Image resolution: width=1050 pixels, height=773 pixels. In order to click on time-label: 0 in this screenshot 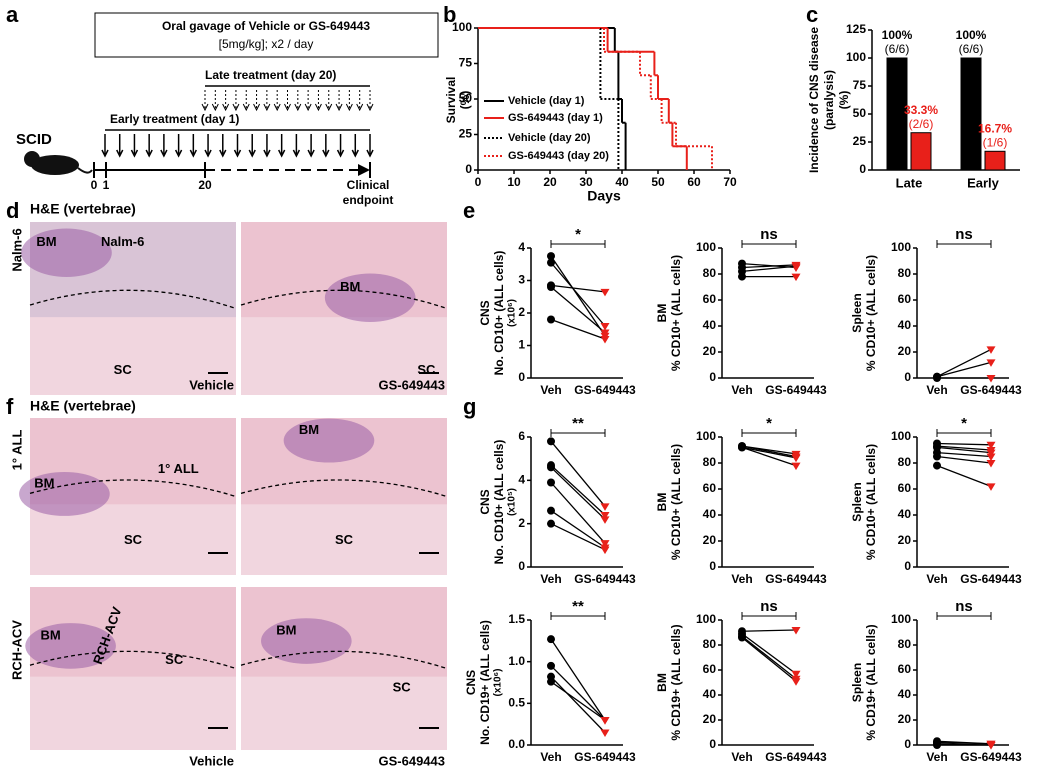, I will do `click(94, 185)`.